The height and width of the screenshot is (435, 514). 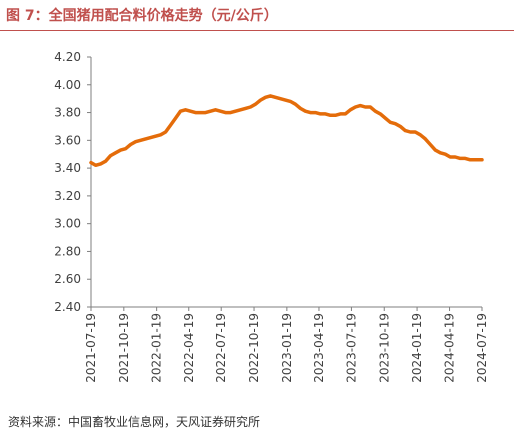 What do you see at coordinates (67, 251) in the screenshot?
I see `y-tick-label: 2.80` at bounding box center [67, 251].